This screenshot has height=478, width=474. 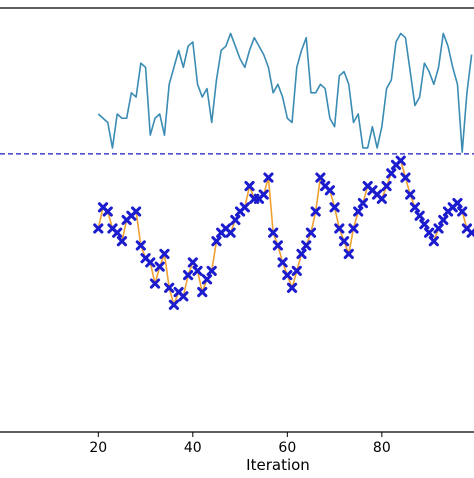 What do you see at coordinates (98, 448) in the screenshot?
I see `x-tick-label: 20` at bounding box center [98, 448].